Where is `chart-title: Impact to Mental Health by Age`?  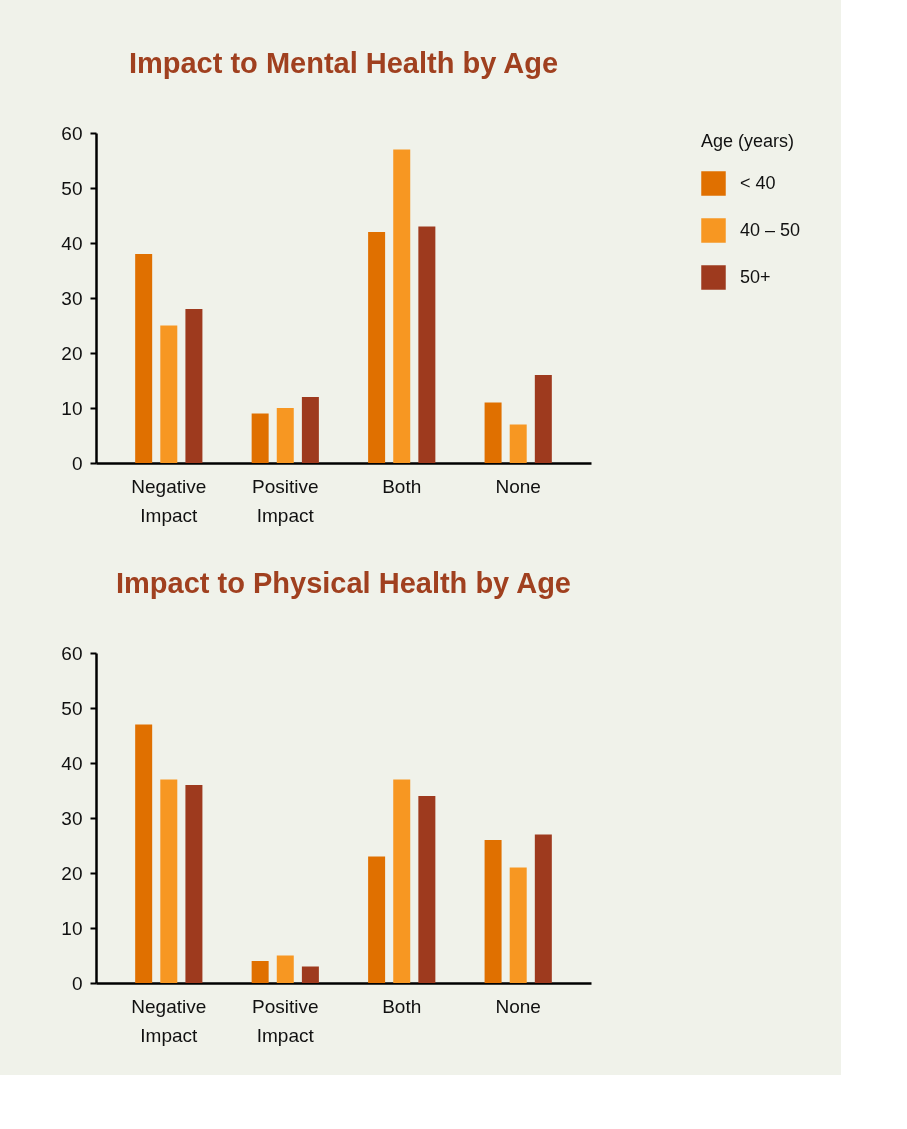 chart-title: Impact to Mental Health by Age is located at coordinates (343, 63).